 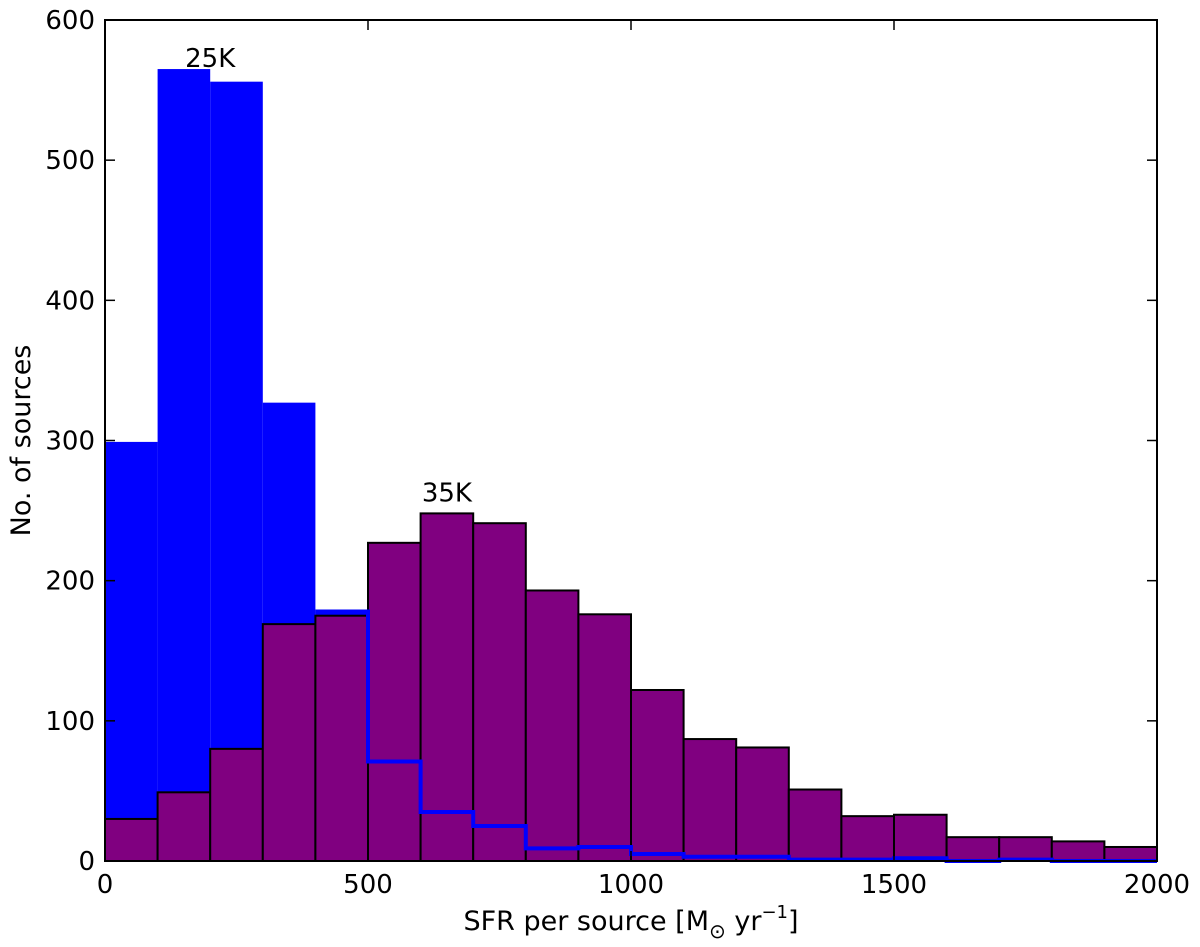 I want to click on y-tick-label: 600, so click(x=70, y=21).